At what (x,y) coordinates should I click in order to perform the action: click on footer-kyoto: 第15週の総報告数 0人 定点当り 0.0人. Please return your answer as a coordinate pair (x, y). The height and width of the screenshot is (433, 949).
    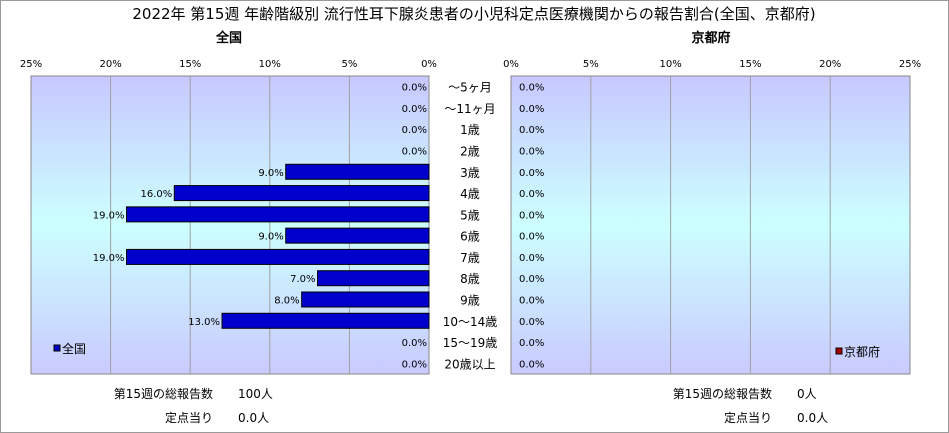
    Looking at the image, I should click on (750, 405).